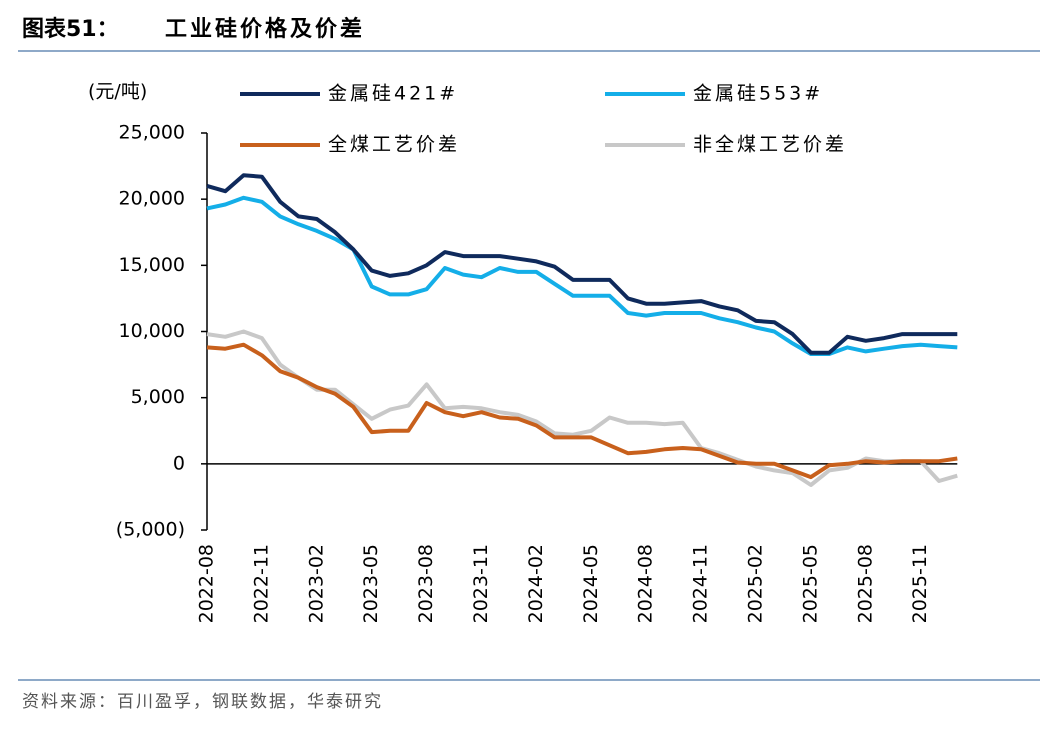  Describe the element at coordinates (152, 133) in the screenshot. I see `y-tick-label: 25,000` at that location.